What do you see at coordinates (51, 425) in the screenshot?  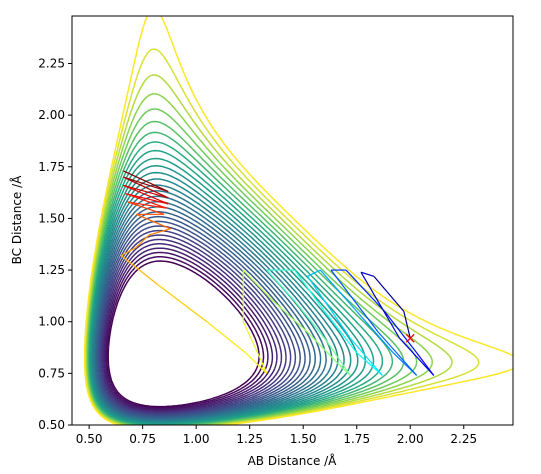 I see `y-tick-label: 0.50` at bounding box center [51, 425].